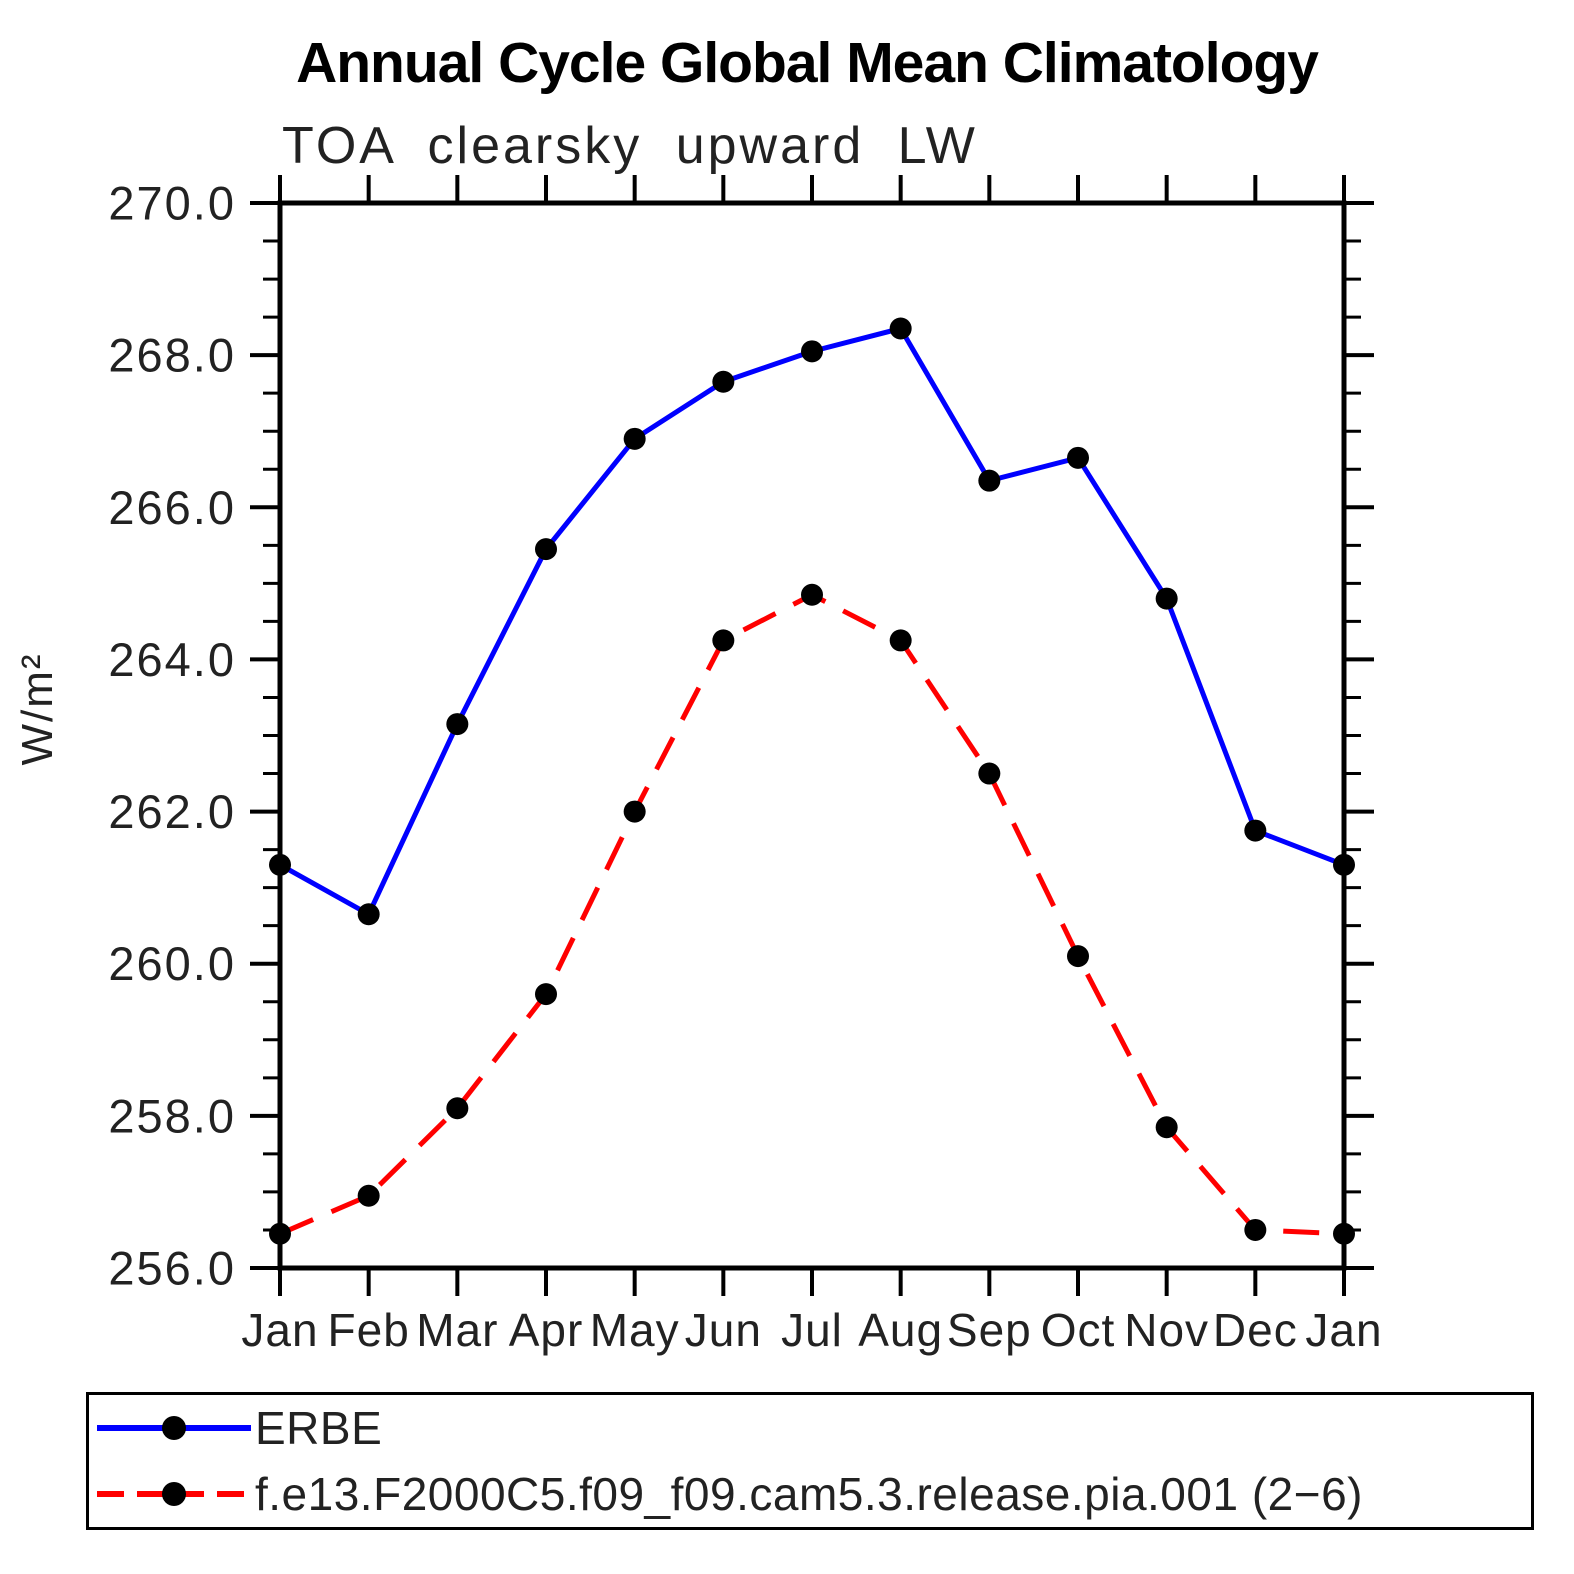 The height and width of the screenshot is (1574, 1574). Describe the element at coordinates (174, 1428) in the screenshot. I see `erbe-line-marker-icon` at that location.